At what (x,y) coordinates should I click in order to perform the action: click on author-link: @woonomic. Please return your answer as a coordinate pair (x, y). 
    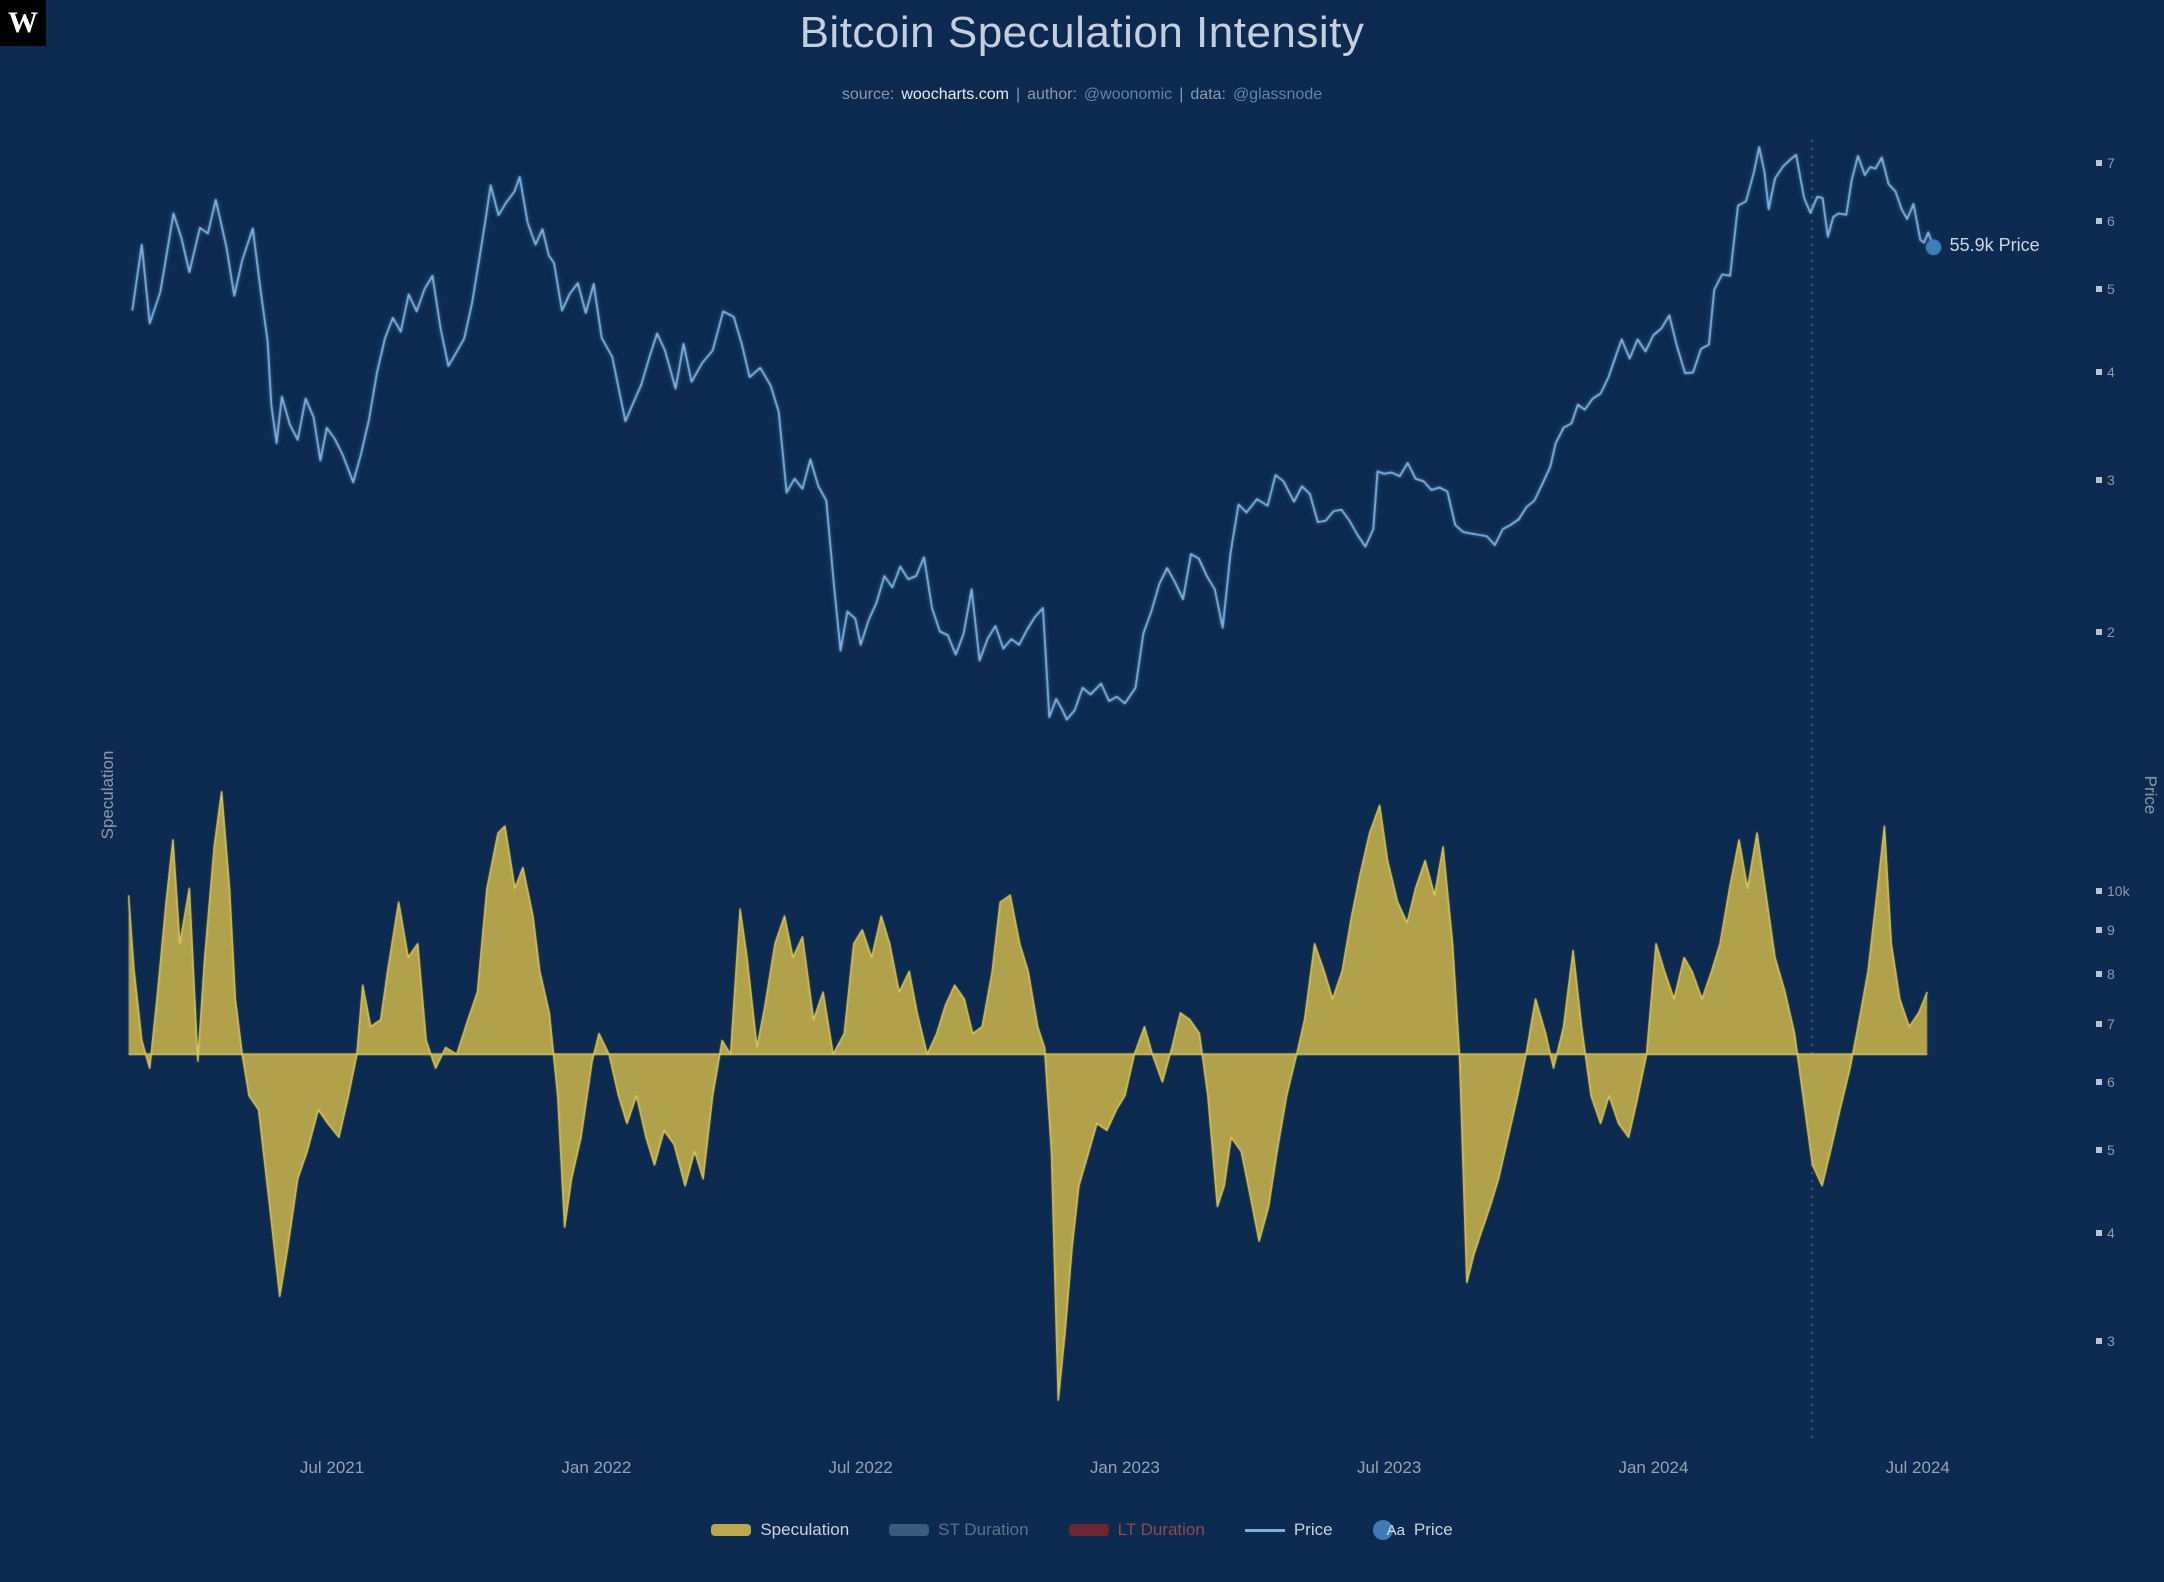
    Looking at the image, I should click on (1128, 94).